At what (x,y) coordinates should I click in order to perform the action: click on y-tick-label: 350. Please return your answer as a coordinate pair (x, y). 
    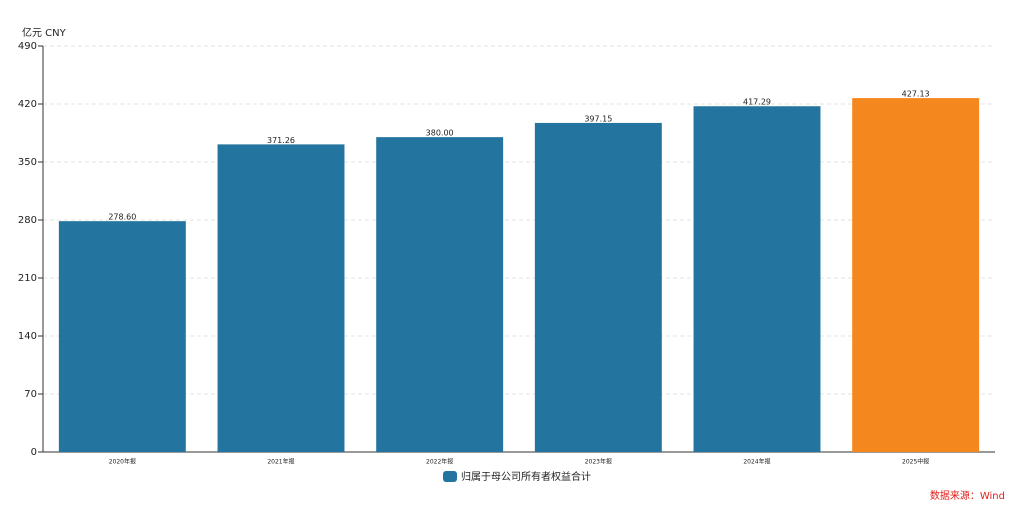
    Looking at the image, I should click on (27, 162).